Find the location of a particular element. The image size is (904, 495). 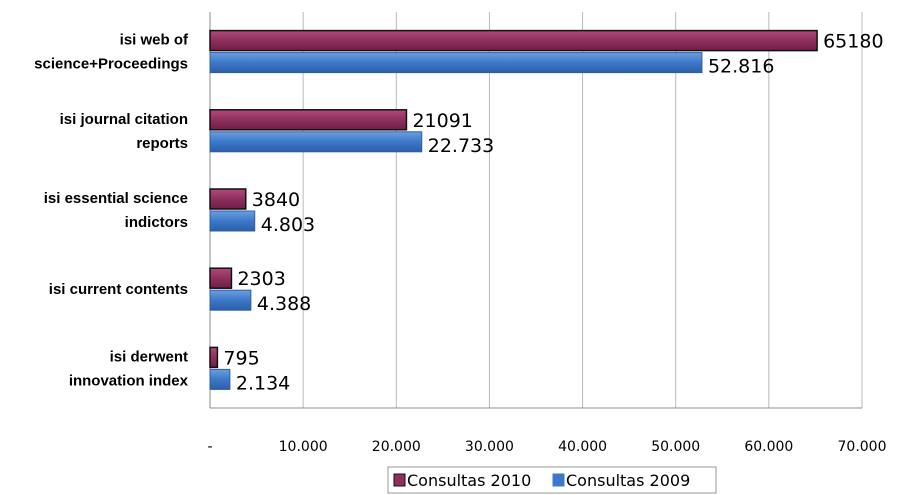

x-tick-label: 20.000 is located at coordinates (396, 447).